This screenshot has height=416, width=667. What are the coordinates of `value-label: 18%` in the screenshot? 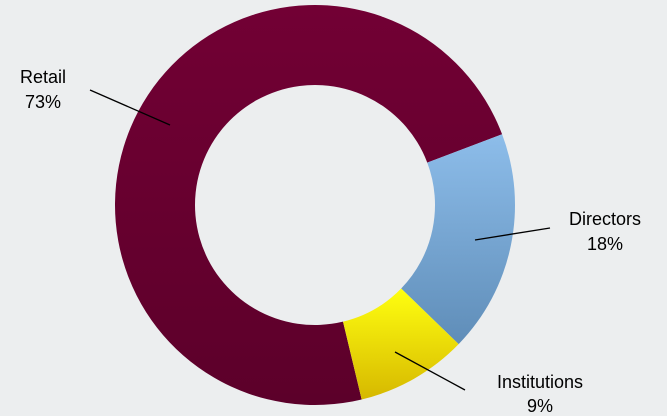 It's located at (605, 244).